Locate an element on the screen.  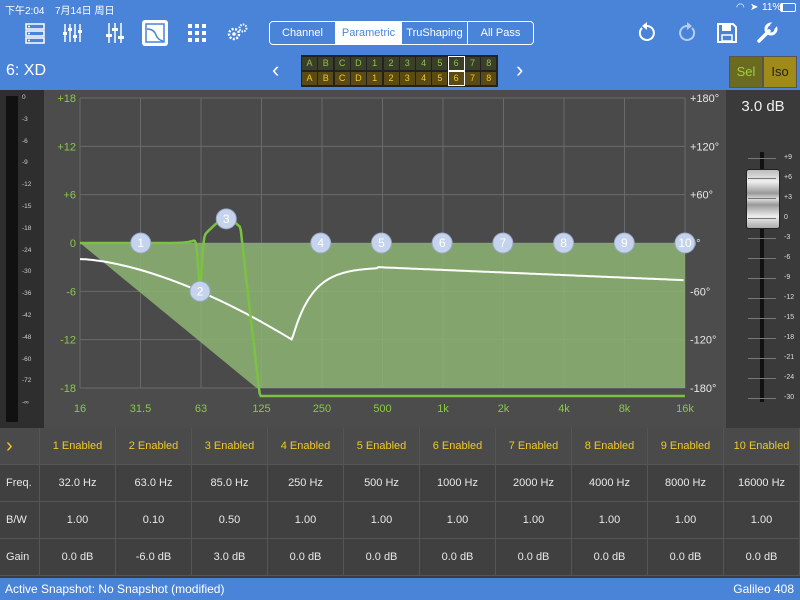
expand-chevron-icon: › is located at coordinates (20, 446).